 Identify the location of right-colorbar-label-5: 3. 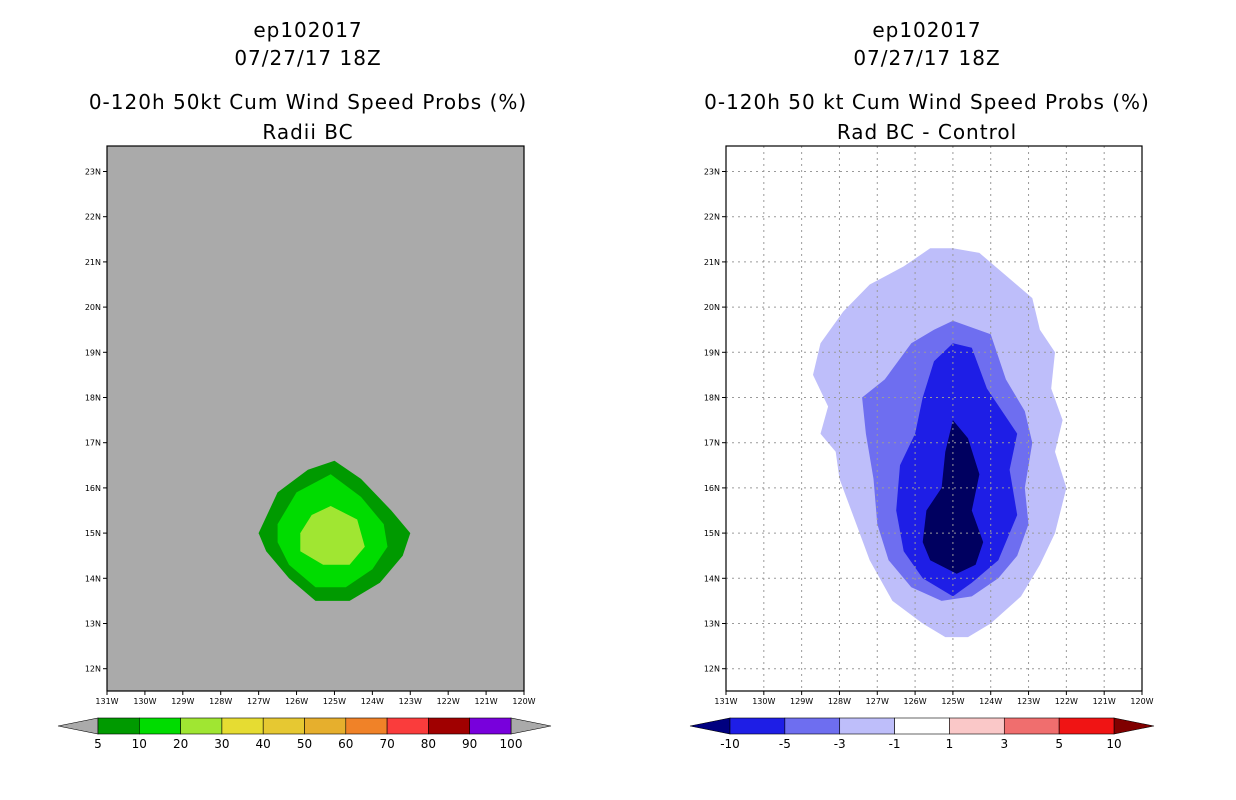
(1004, 744).